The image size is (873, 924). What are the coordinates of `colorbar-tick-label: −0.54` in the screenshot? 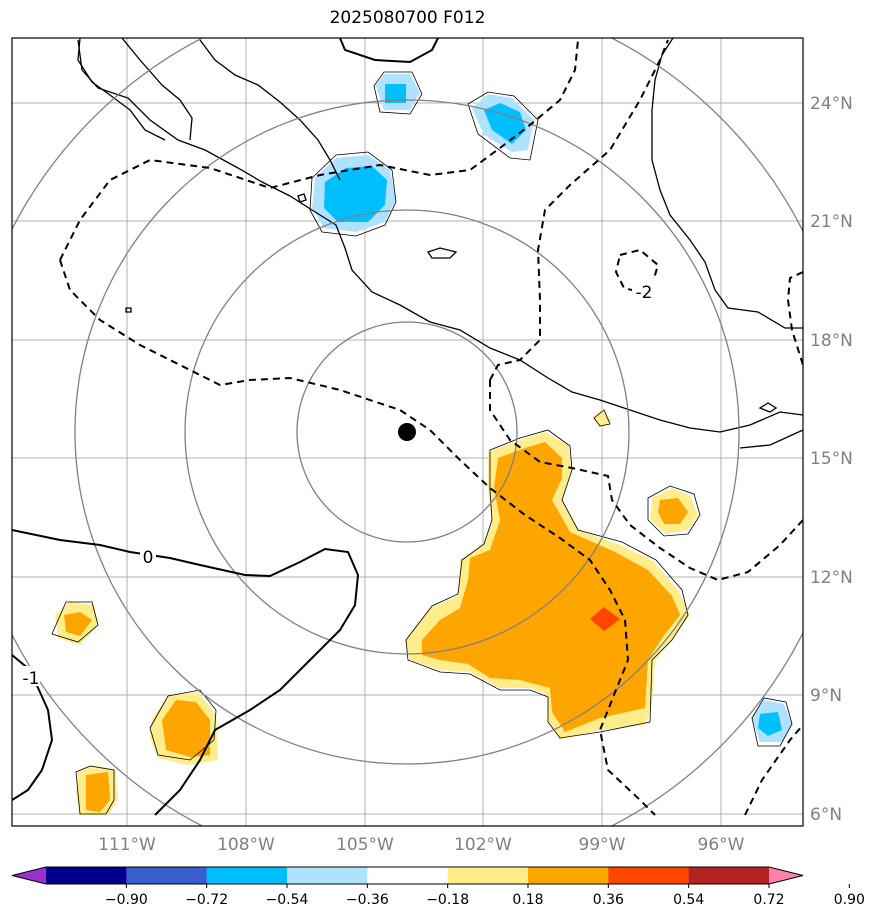 It's located at (287, 900).